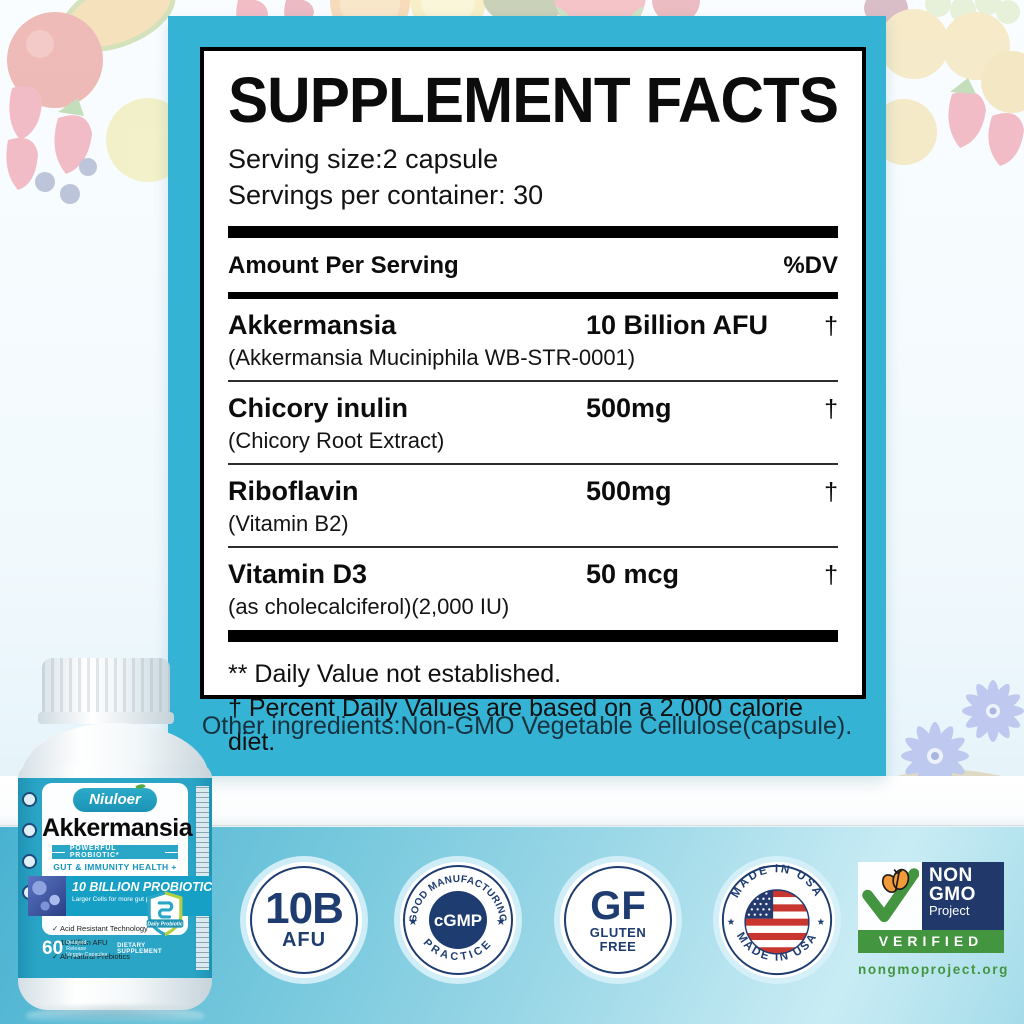 Image resolution: width=1024 pixels, height=1024 pixels. Describe the element at coordinates (432, 357) in the screenshot. I see `ingredient-detail: (Akkermansia Muciniphila WB-STR-0001)` at that location.